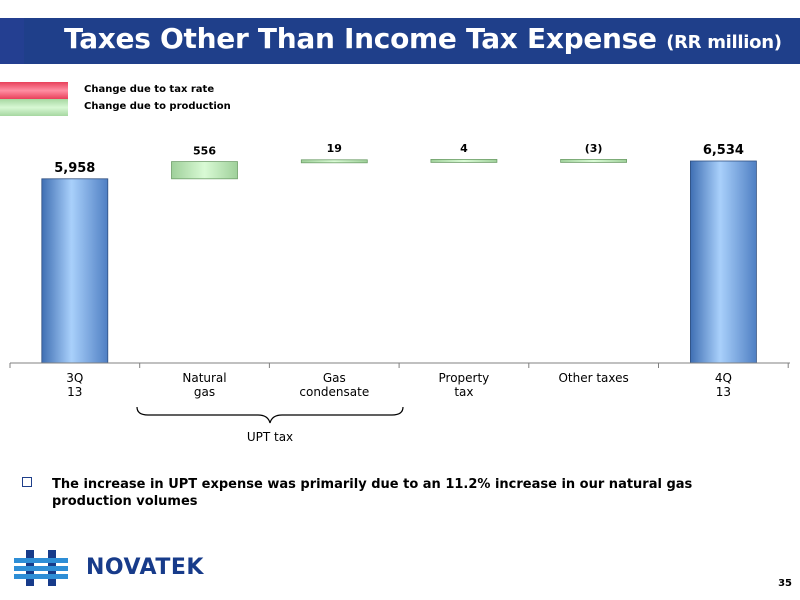 Image resolution: width=800 pixels, height=600 pixels. I want to click on x-axis-label-property-tax: Property tax, so click(464, 385).